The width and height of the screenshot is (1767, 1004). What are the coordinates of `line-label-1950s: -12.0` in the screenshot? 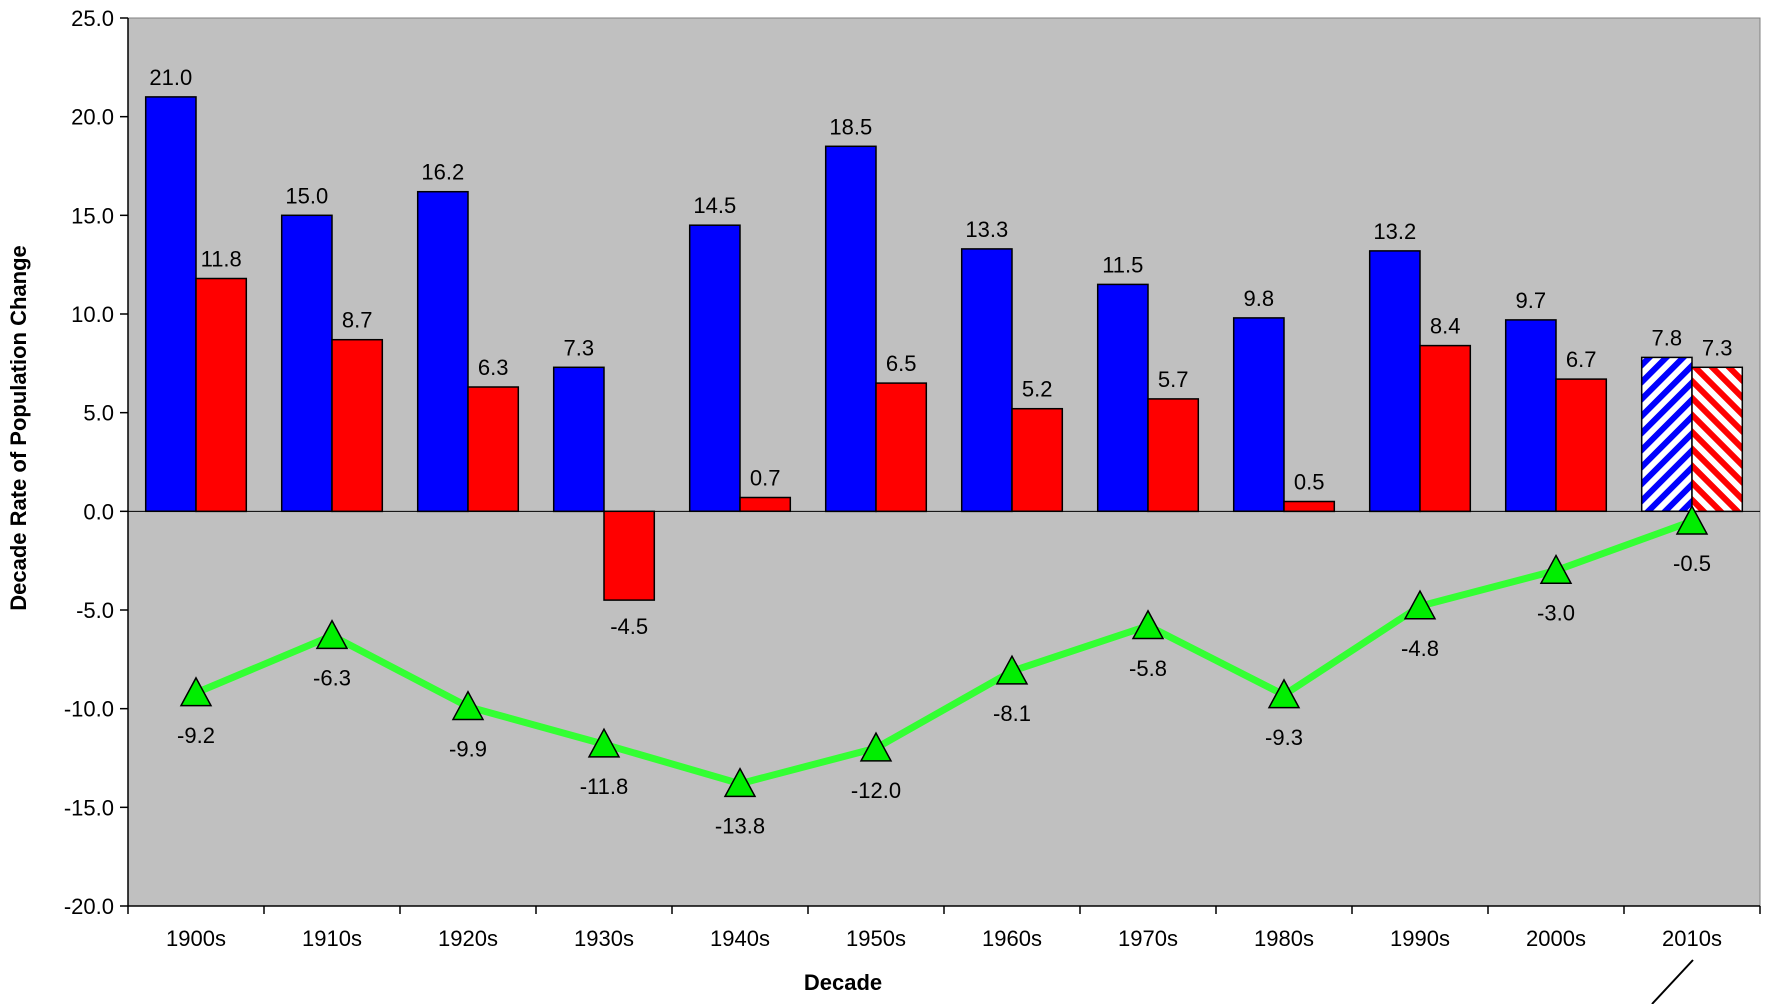 It's located at (876, 790).